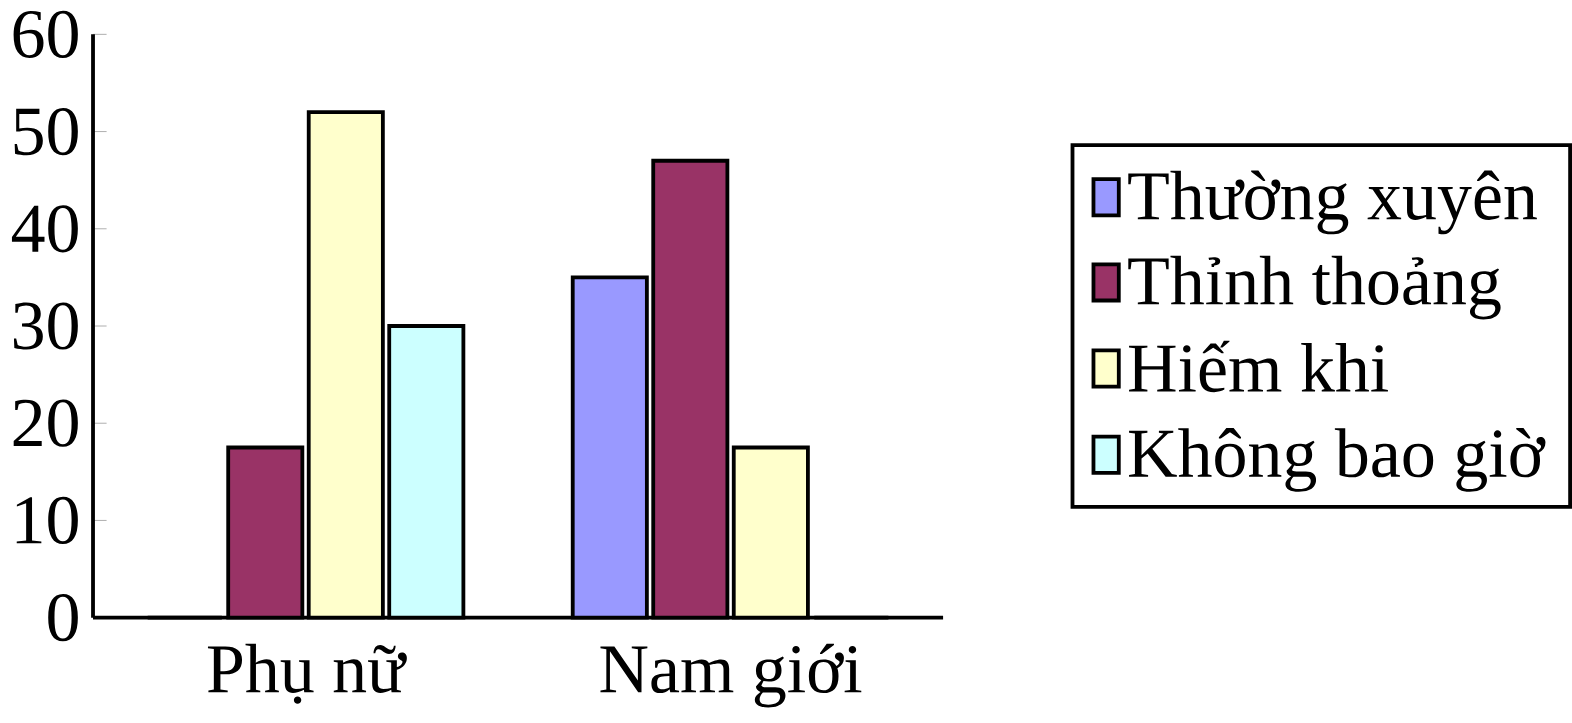 Image resolution: width=1572 pixels, height=723 pixels. Describe the element at coordinates (1337, 459) in the screenshot. I see `legend-label: Không bao giờ` at that location.